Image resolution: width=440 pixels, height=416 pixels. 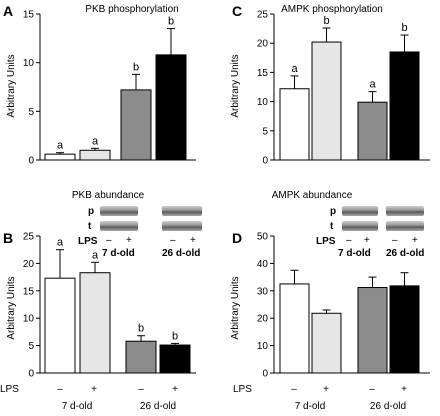 I want to click on y-tick-label: 40, so click(x=263, y=264).